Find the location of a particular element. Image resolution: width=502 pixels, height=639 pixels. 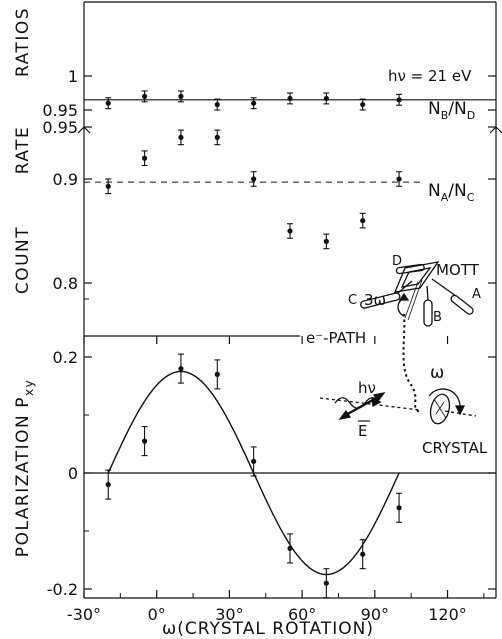

detector-b is located at coordinates (428, 313).